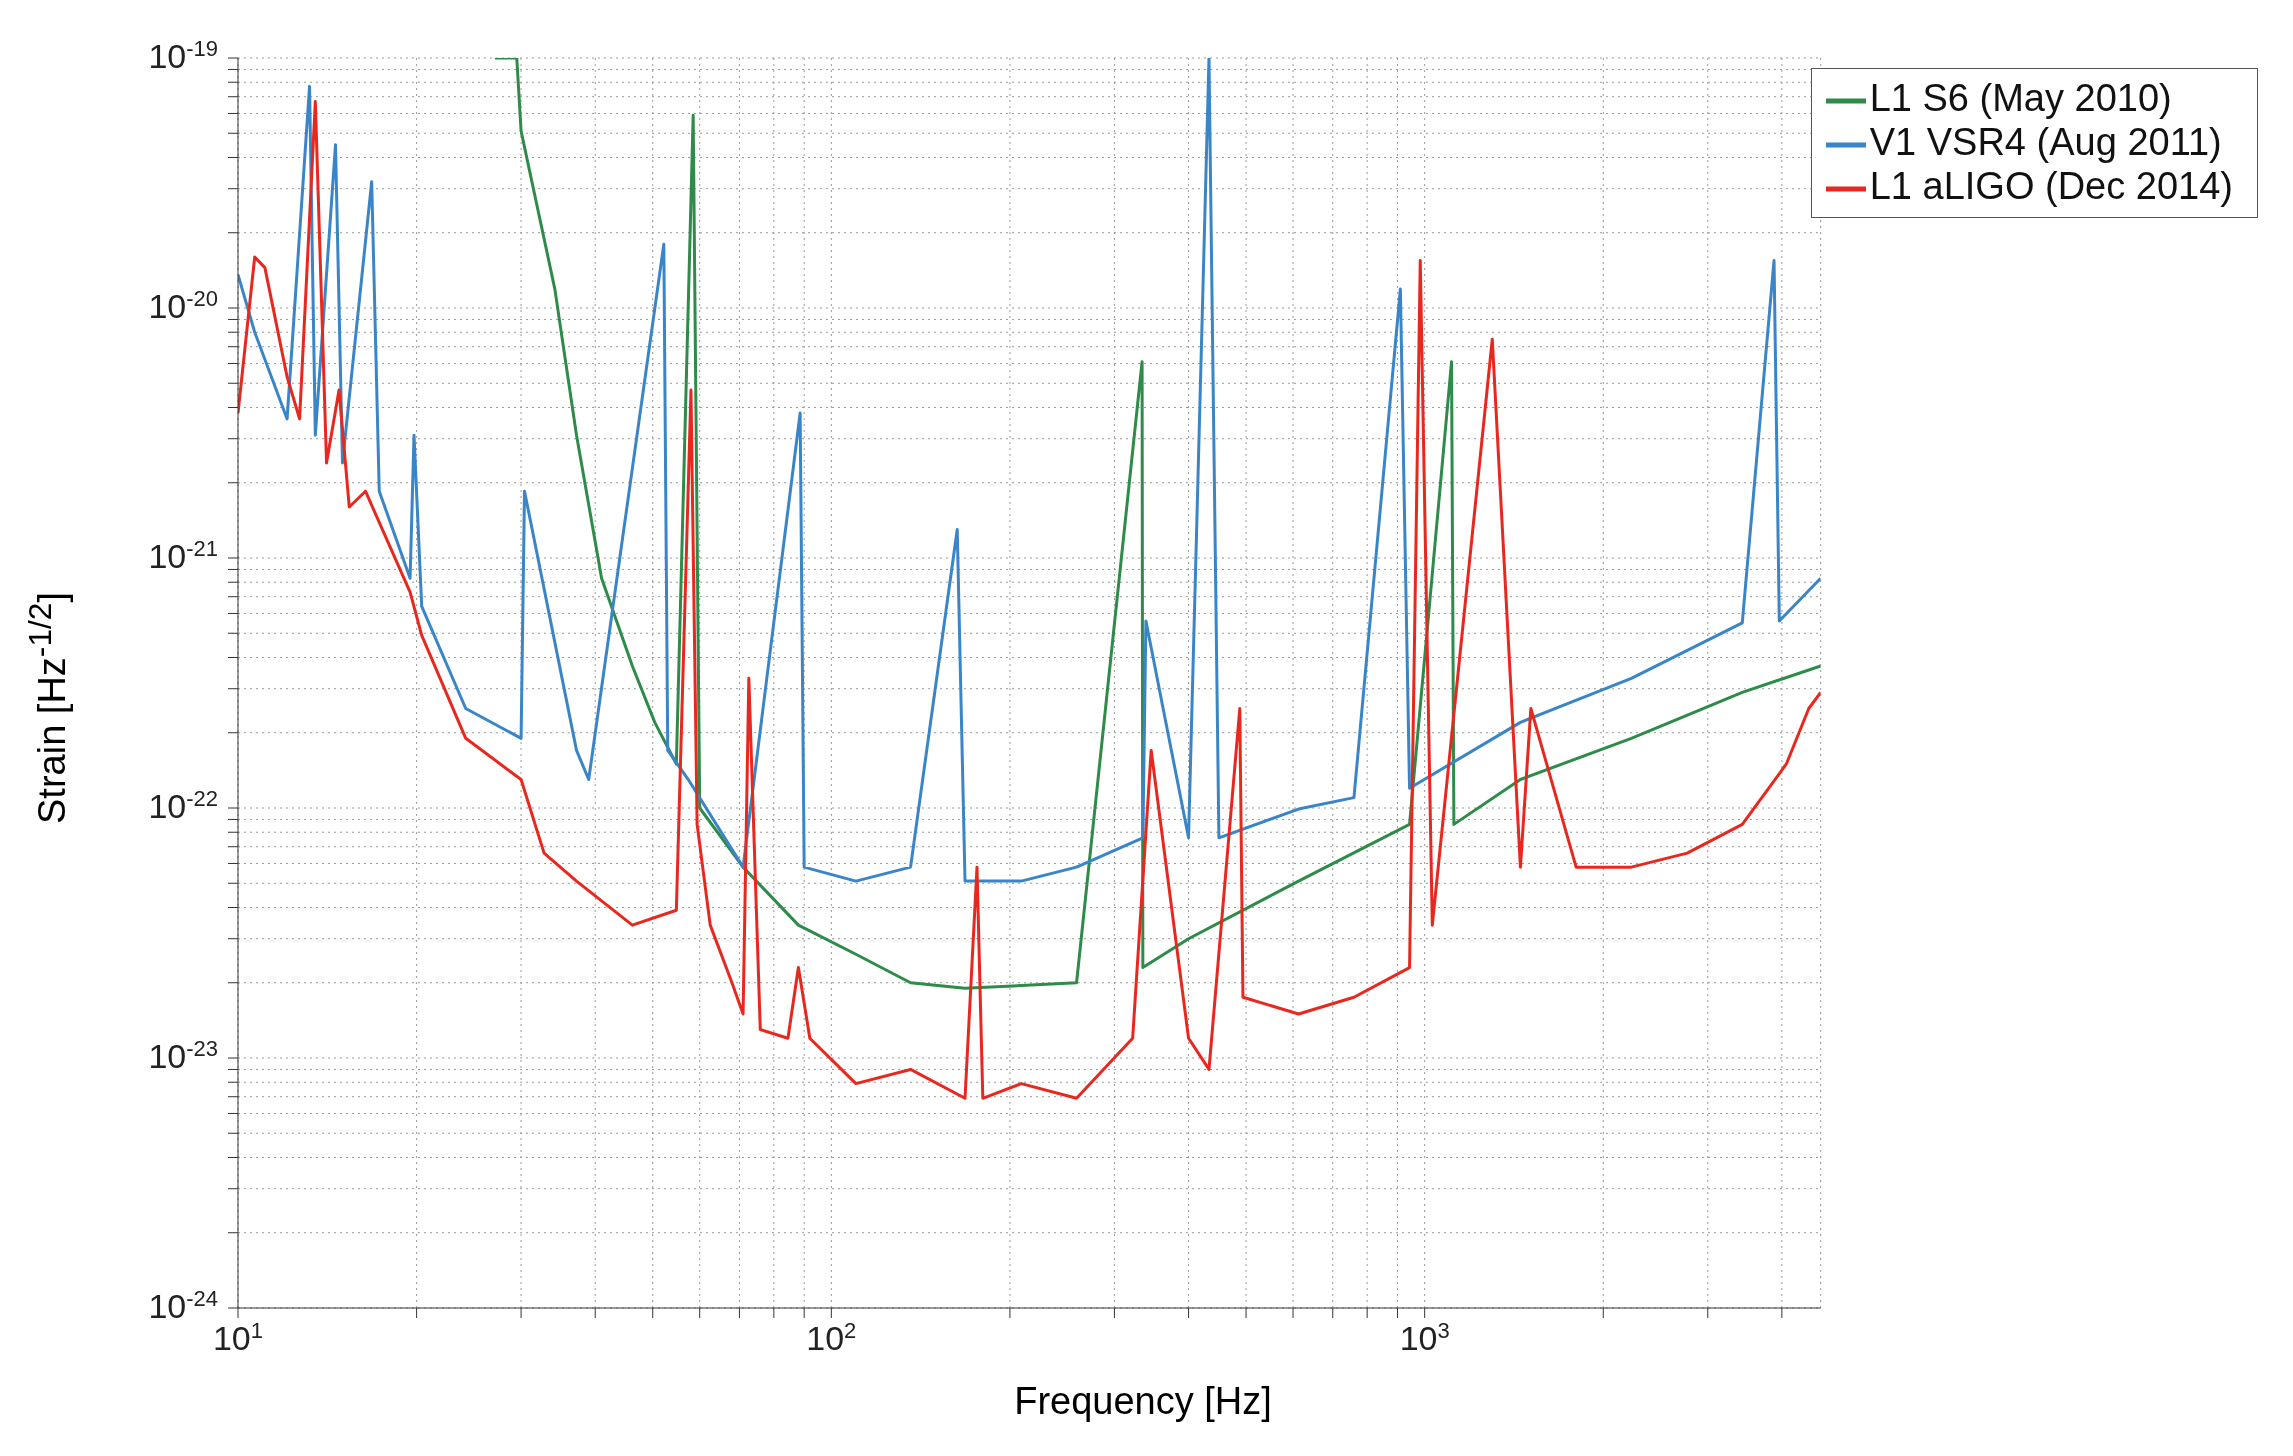 The image size is (2293, 1456). I want to click on x-tick-label: 10$^{3}$, so click(1424, 1337).